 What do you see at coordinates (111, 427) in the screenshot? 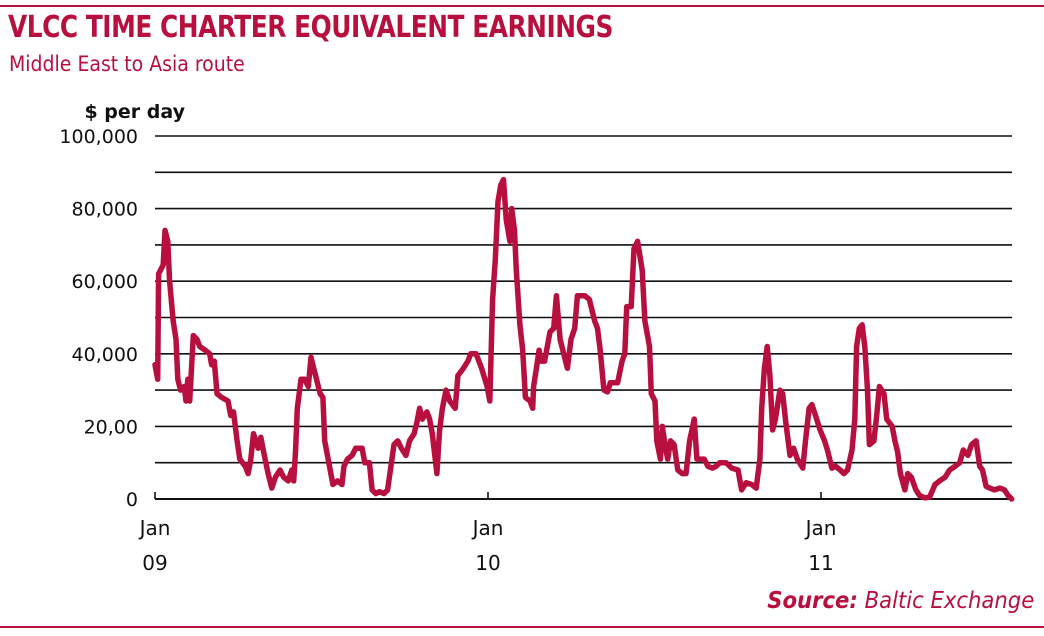
I see `y-tick-label: 20,00` at bounding box center [111, 427].